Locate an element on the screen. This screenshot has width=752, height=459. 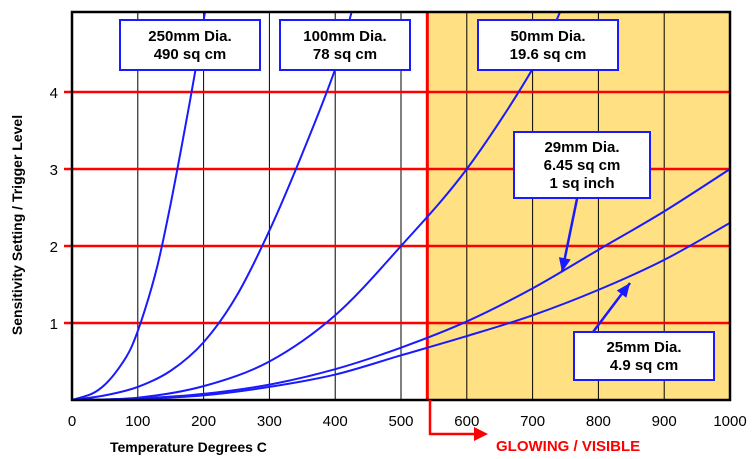
x-tick-labels: 0 100 200 300 400 500 600 700 800 900 1000 is located at coordinates (407, 421).